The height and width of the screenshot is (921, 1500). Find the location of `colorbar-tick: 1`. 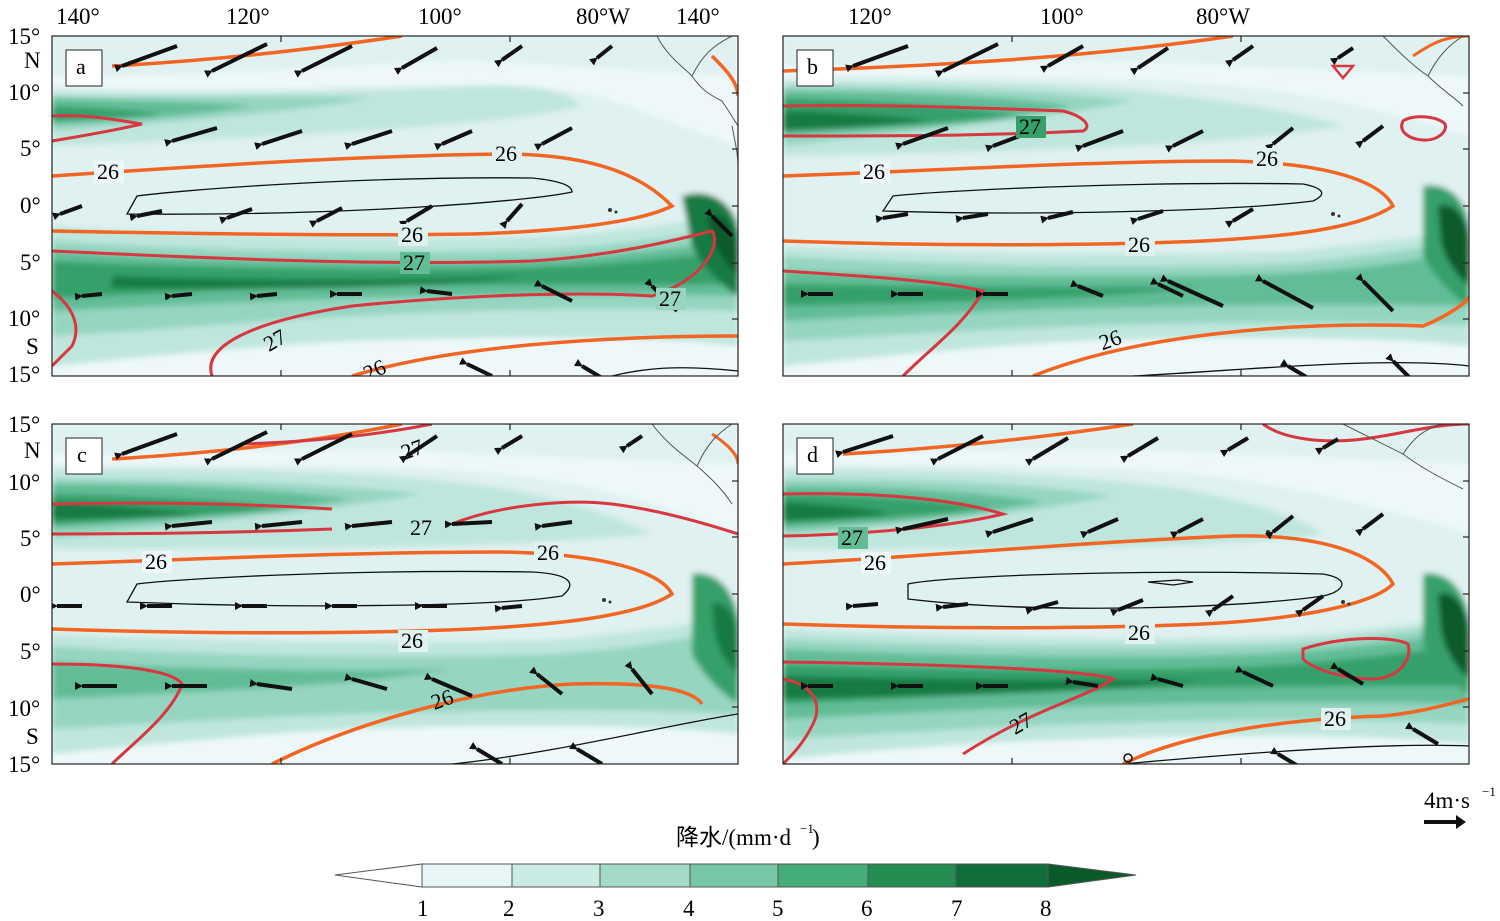

colorbar-tick: 1 is located at coordinates (423, 908).